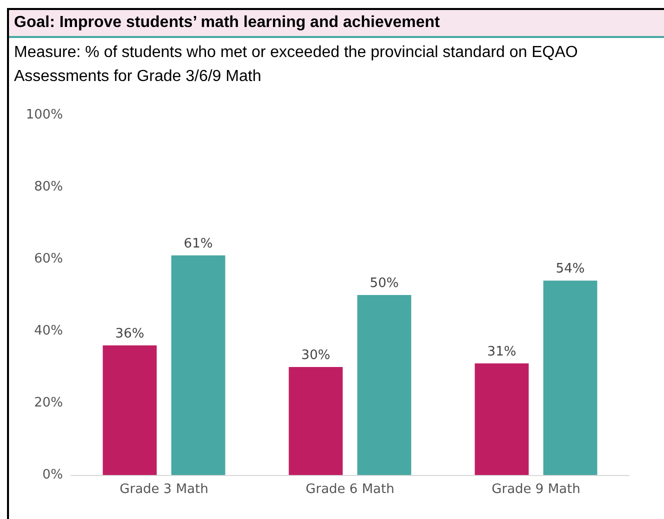 This screenshot has height=519, width=664. Describe the element at coordinates (296, 65) in the screenshot. I see `chart-subtitle: Measure: % of students who met or exceeded the provincial standard on EQAO Assessments for Grade 3/6/9 Math` at that location.